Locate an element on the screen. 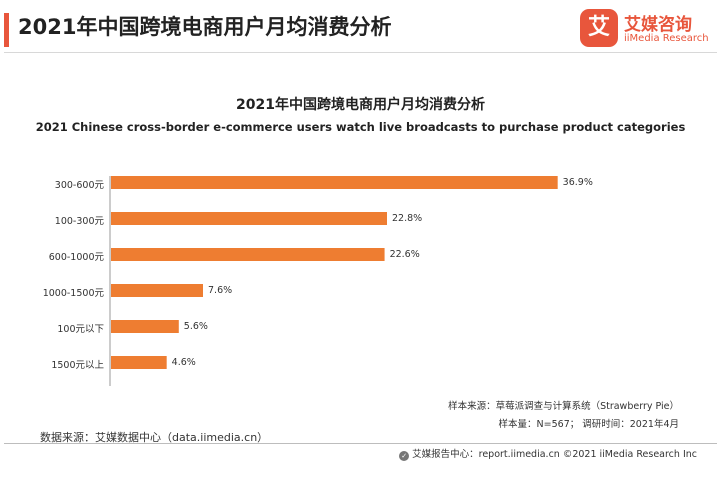  category-label: 1000-1500元 is located at coordinates (73, 293).